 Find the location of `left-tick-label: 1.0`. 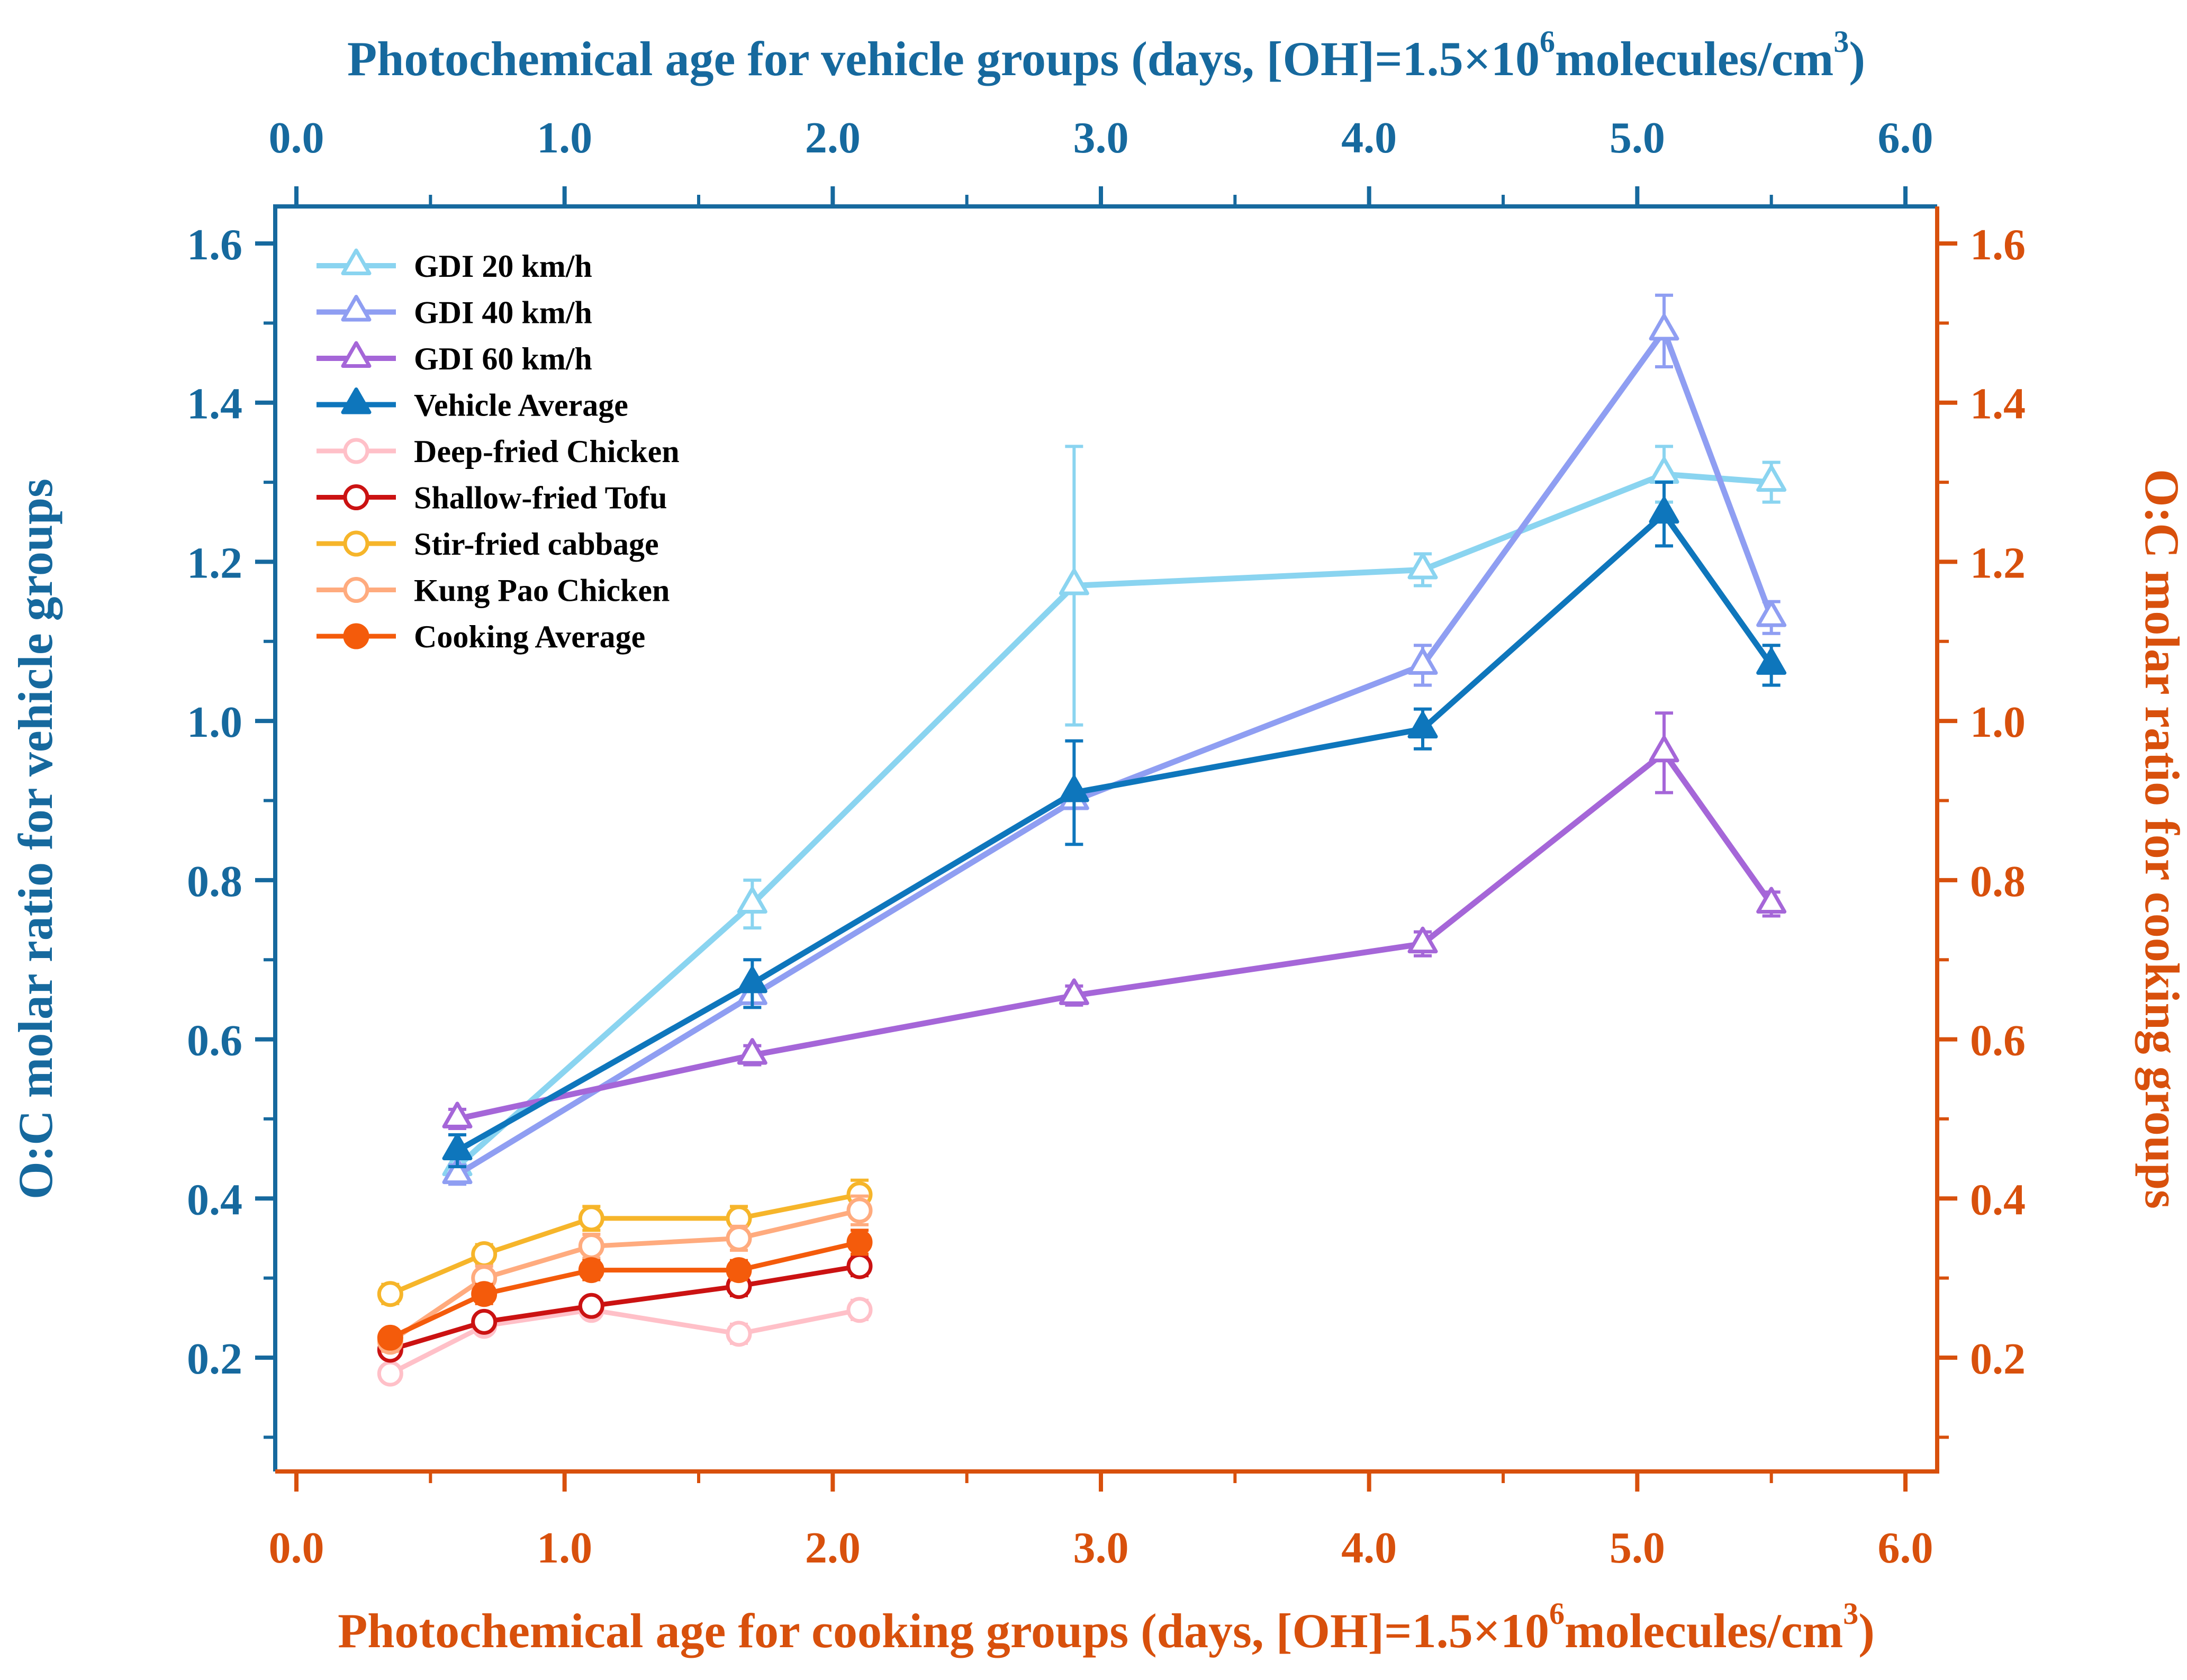

left-tick-label: 1.0 is located at coordinates (215, 722).